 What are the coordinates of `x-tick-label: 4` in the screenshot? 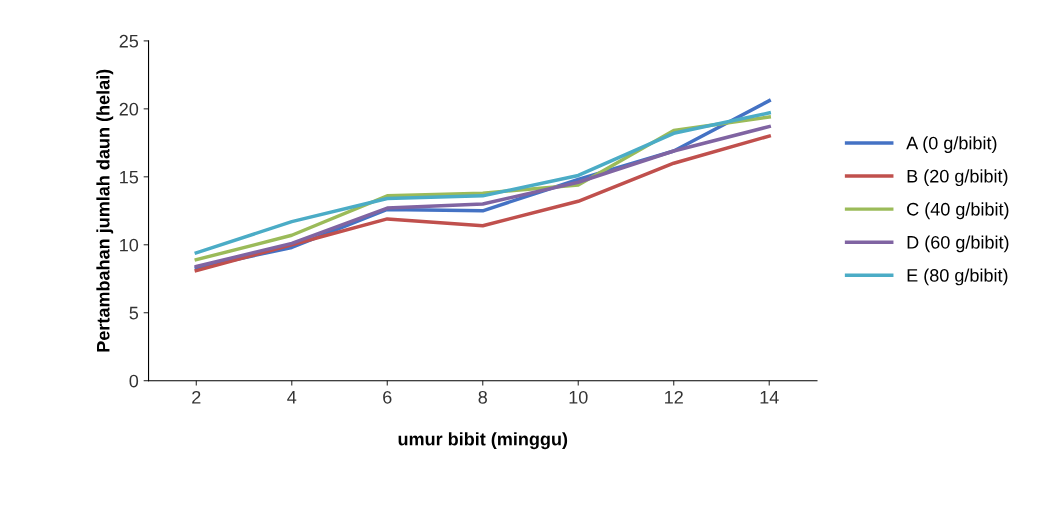 It's located at (292, 397).